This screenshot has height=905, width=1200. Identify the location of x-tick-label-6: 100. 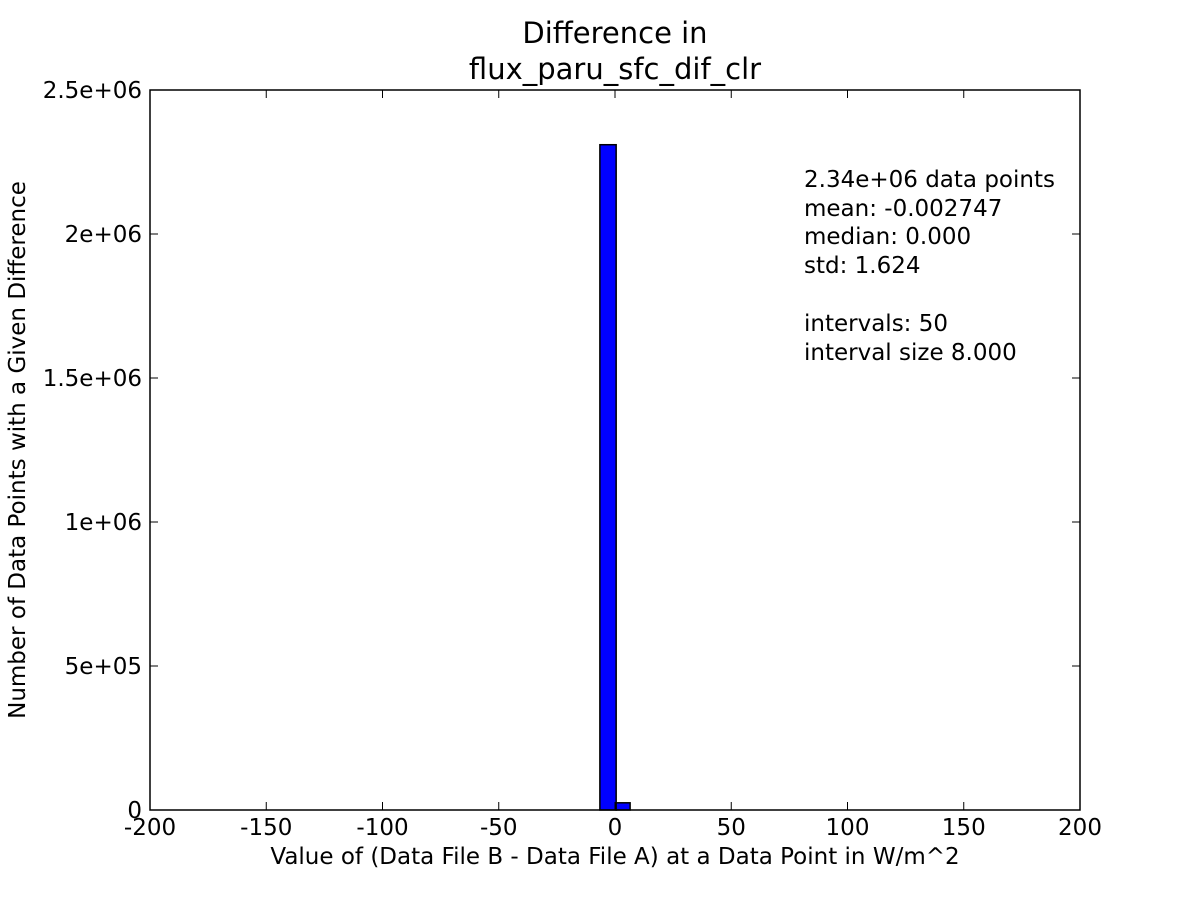
(848, 828).